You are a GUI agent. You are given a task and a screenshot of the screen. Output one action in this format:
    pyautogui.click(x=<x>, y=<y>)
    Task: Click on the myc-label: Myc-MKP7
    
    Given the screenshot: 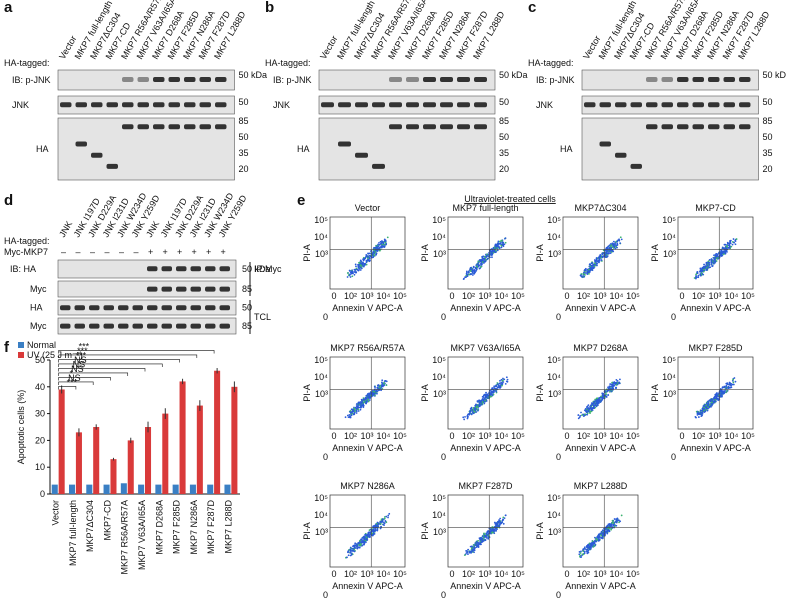 What is the action you would take?
    pyautogui.click(x=26, y=252)
    